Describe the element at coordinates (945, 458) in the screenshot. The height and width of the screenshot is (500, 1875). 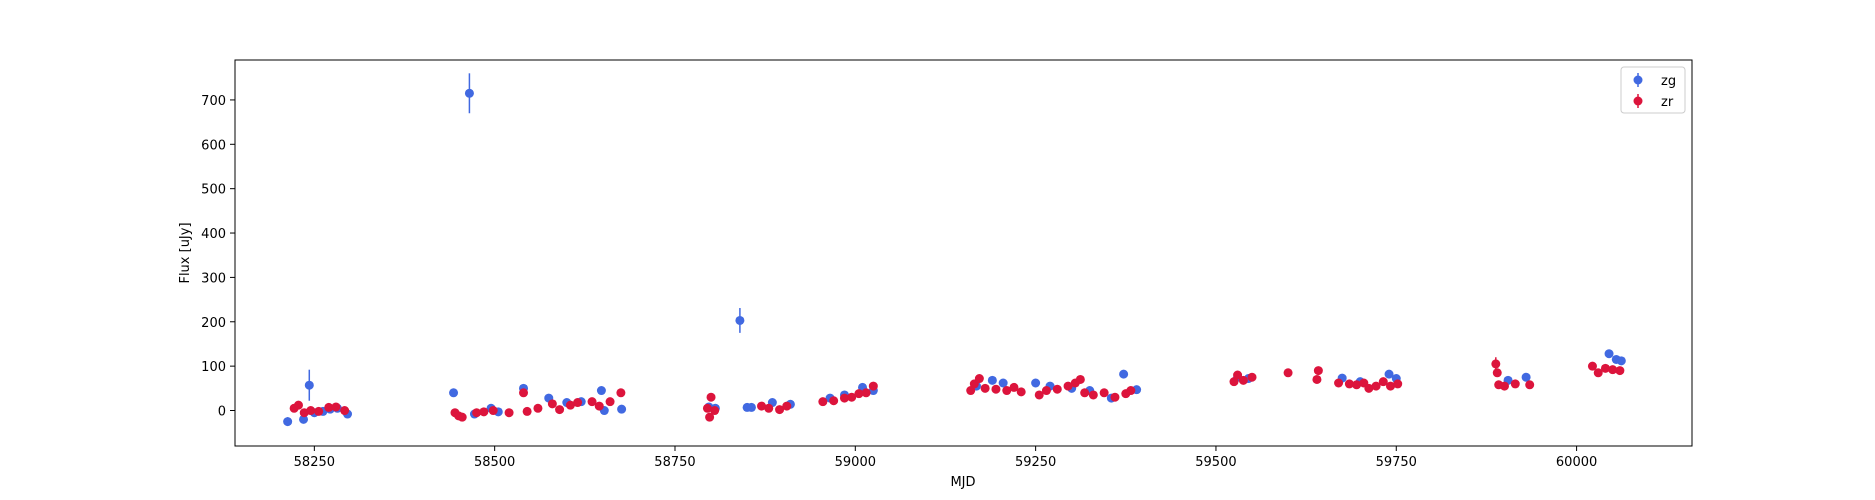
I see `x-axis: 58250 58500 58750 59000 59250 59500 59750 60000` at that location.